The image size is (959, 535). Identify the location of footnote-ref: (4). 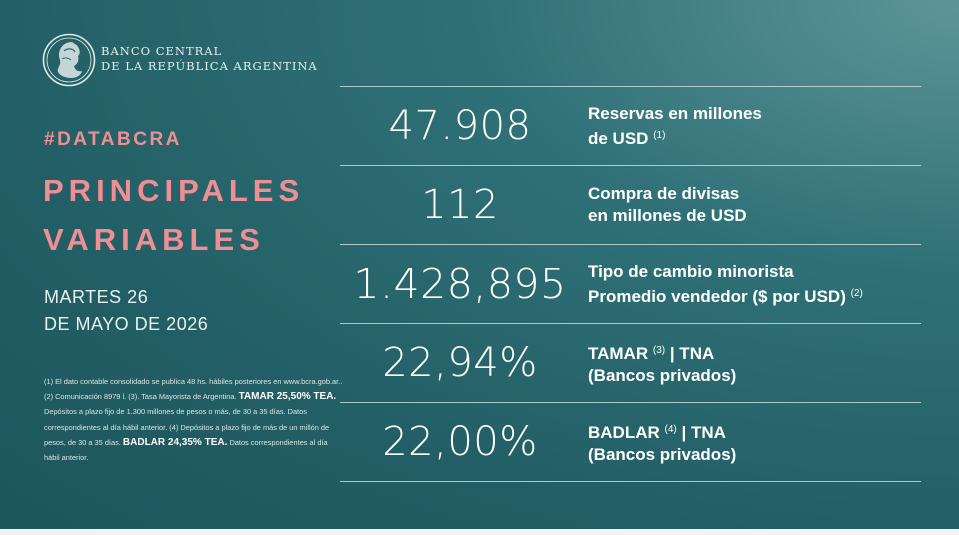
(670, 429).